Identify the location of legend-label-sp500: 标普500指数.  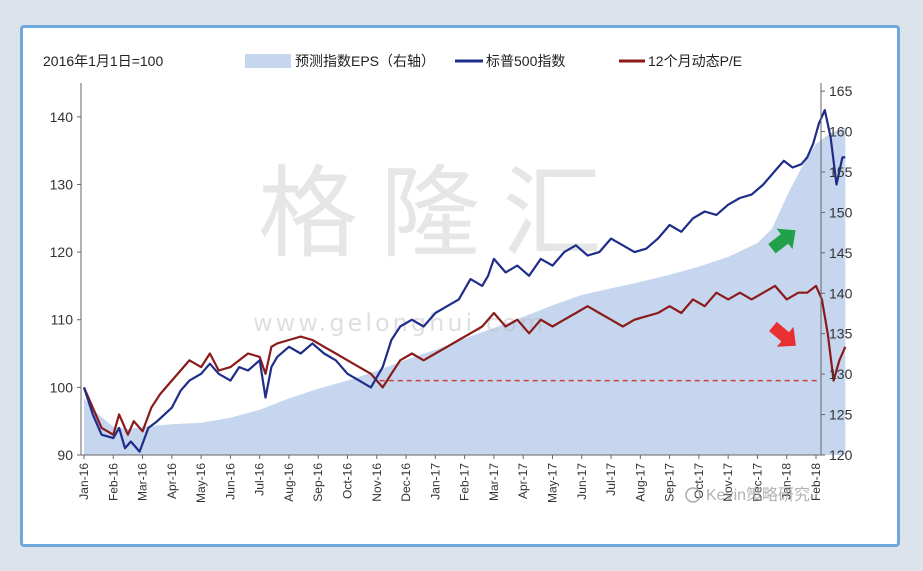
(525, 61).